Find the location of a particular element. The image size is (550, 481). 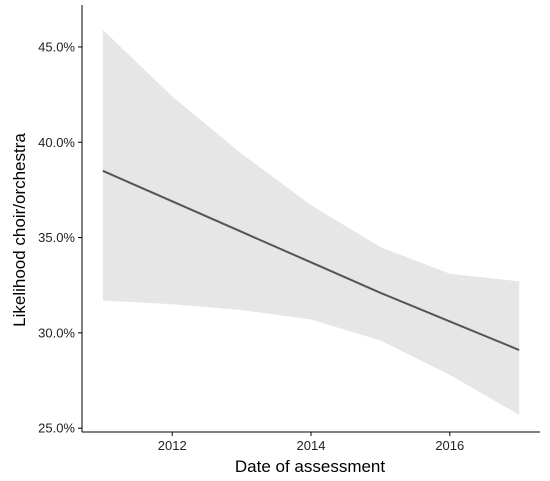

x-axis-title: Date of assessment is located at coordinates (310, 466).